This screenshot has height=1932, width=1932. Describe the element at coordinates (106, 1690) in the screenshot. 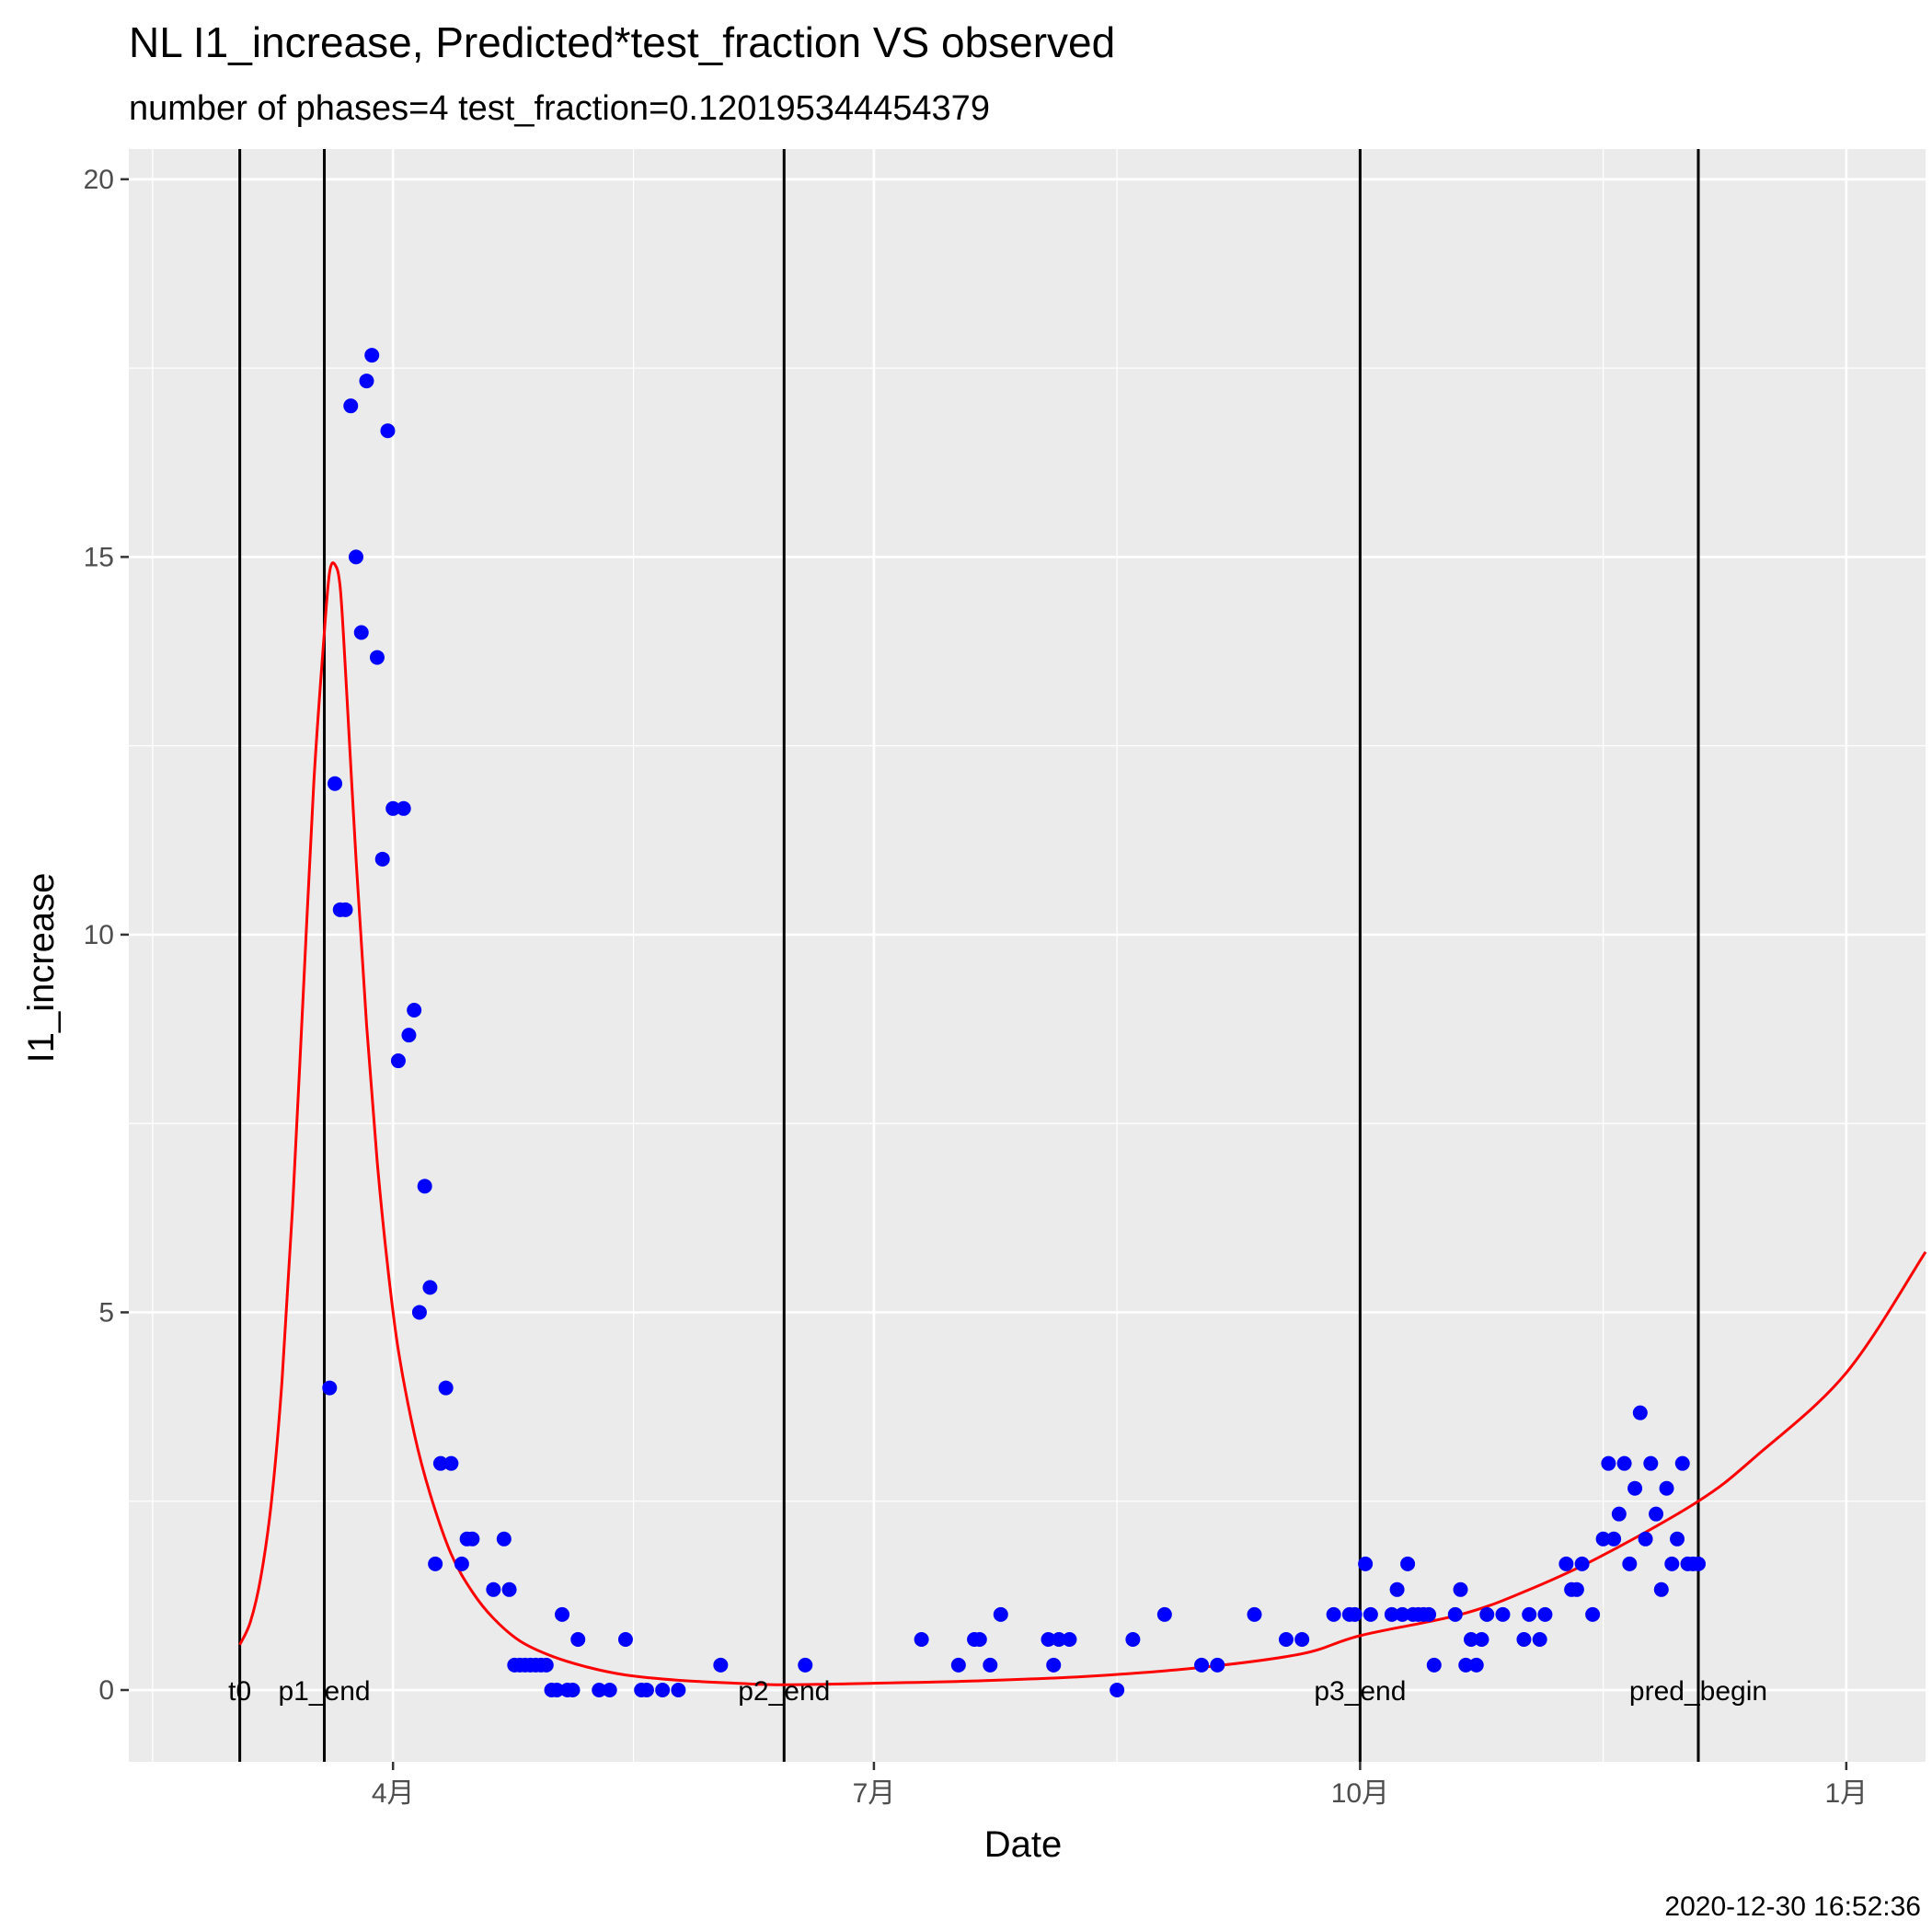

I see `y-tick-label: 0` at that location.